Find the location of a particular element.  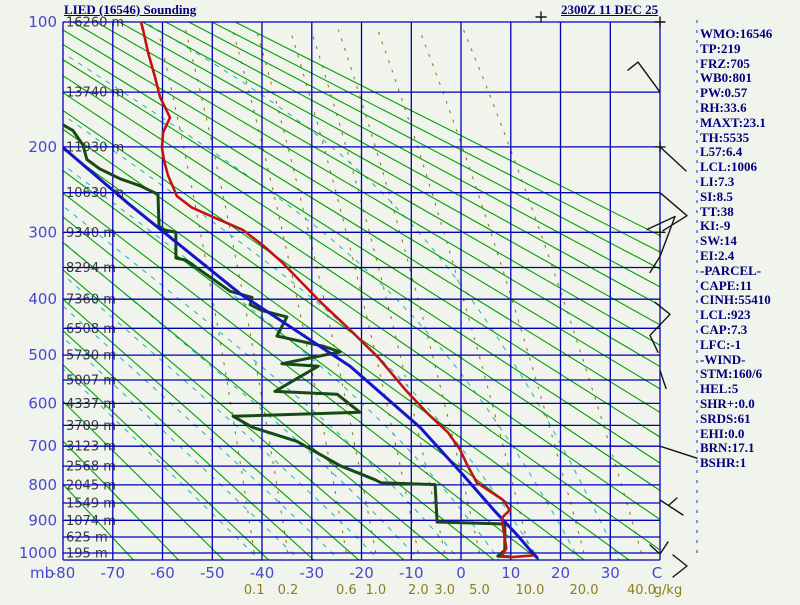

stats-line: SI:8.5 is located at coordinates (749, 197).